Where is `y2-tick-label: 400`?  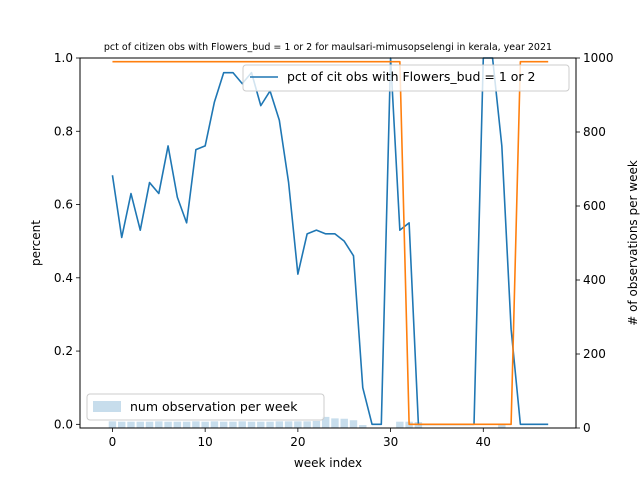 y2-tick-label: 400 is located at coordinates (594, 280).